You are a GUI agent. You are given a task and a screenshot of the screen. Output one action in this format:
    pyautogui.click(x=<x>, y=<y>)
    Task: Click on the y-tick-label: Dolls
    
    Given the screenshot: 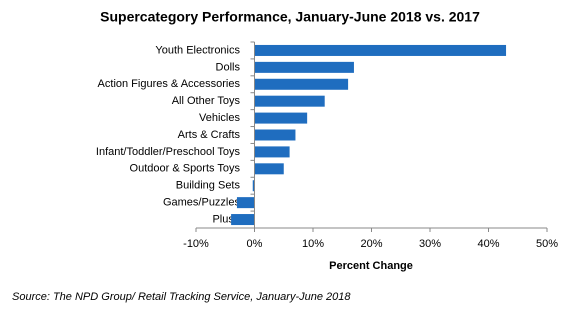 What is the action you would take?
    pyautogui.click(x=228, y=67)
    